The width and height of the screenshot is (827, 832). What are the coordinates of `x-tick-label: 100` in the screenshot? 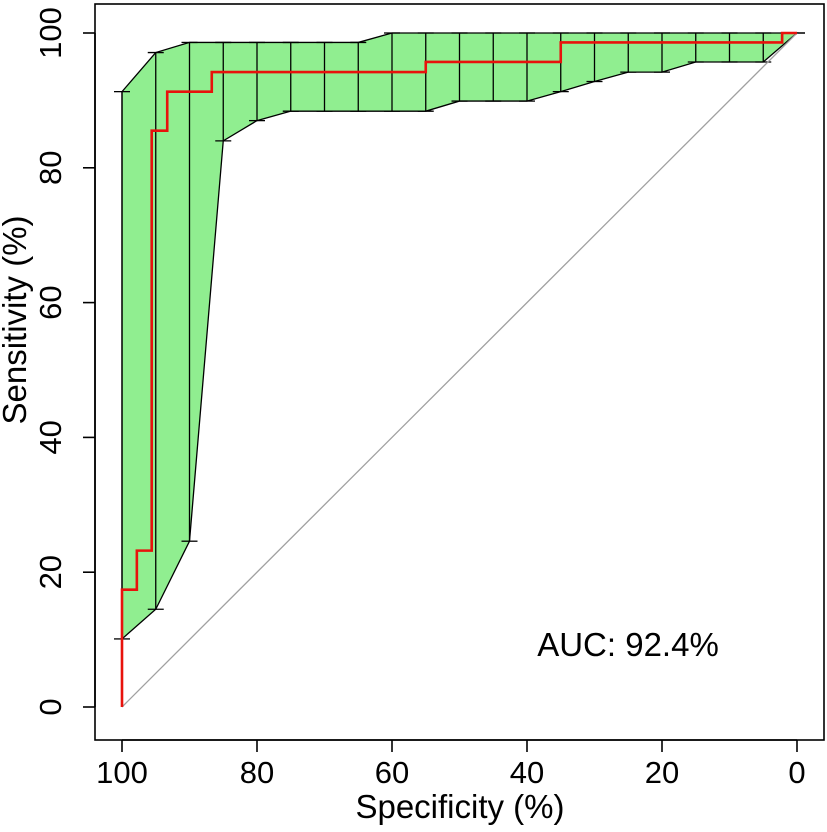 It's located at (122, 772).